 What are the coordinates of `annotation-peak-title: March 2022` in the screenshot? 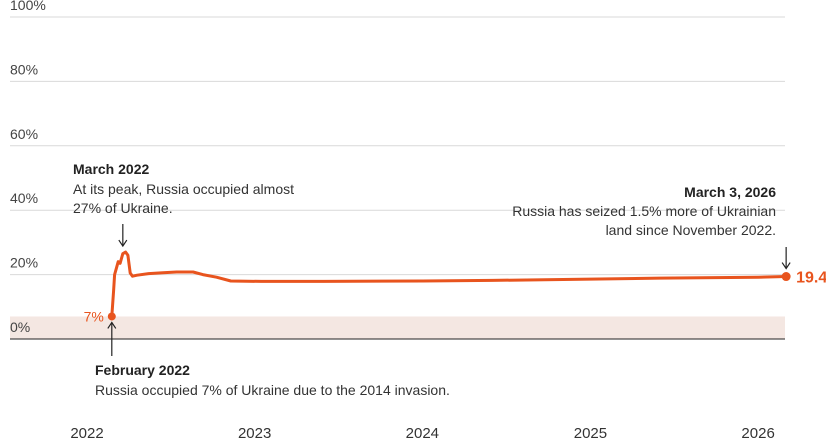 It's located at (111, 169).